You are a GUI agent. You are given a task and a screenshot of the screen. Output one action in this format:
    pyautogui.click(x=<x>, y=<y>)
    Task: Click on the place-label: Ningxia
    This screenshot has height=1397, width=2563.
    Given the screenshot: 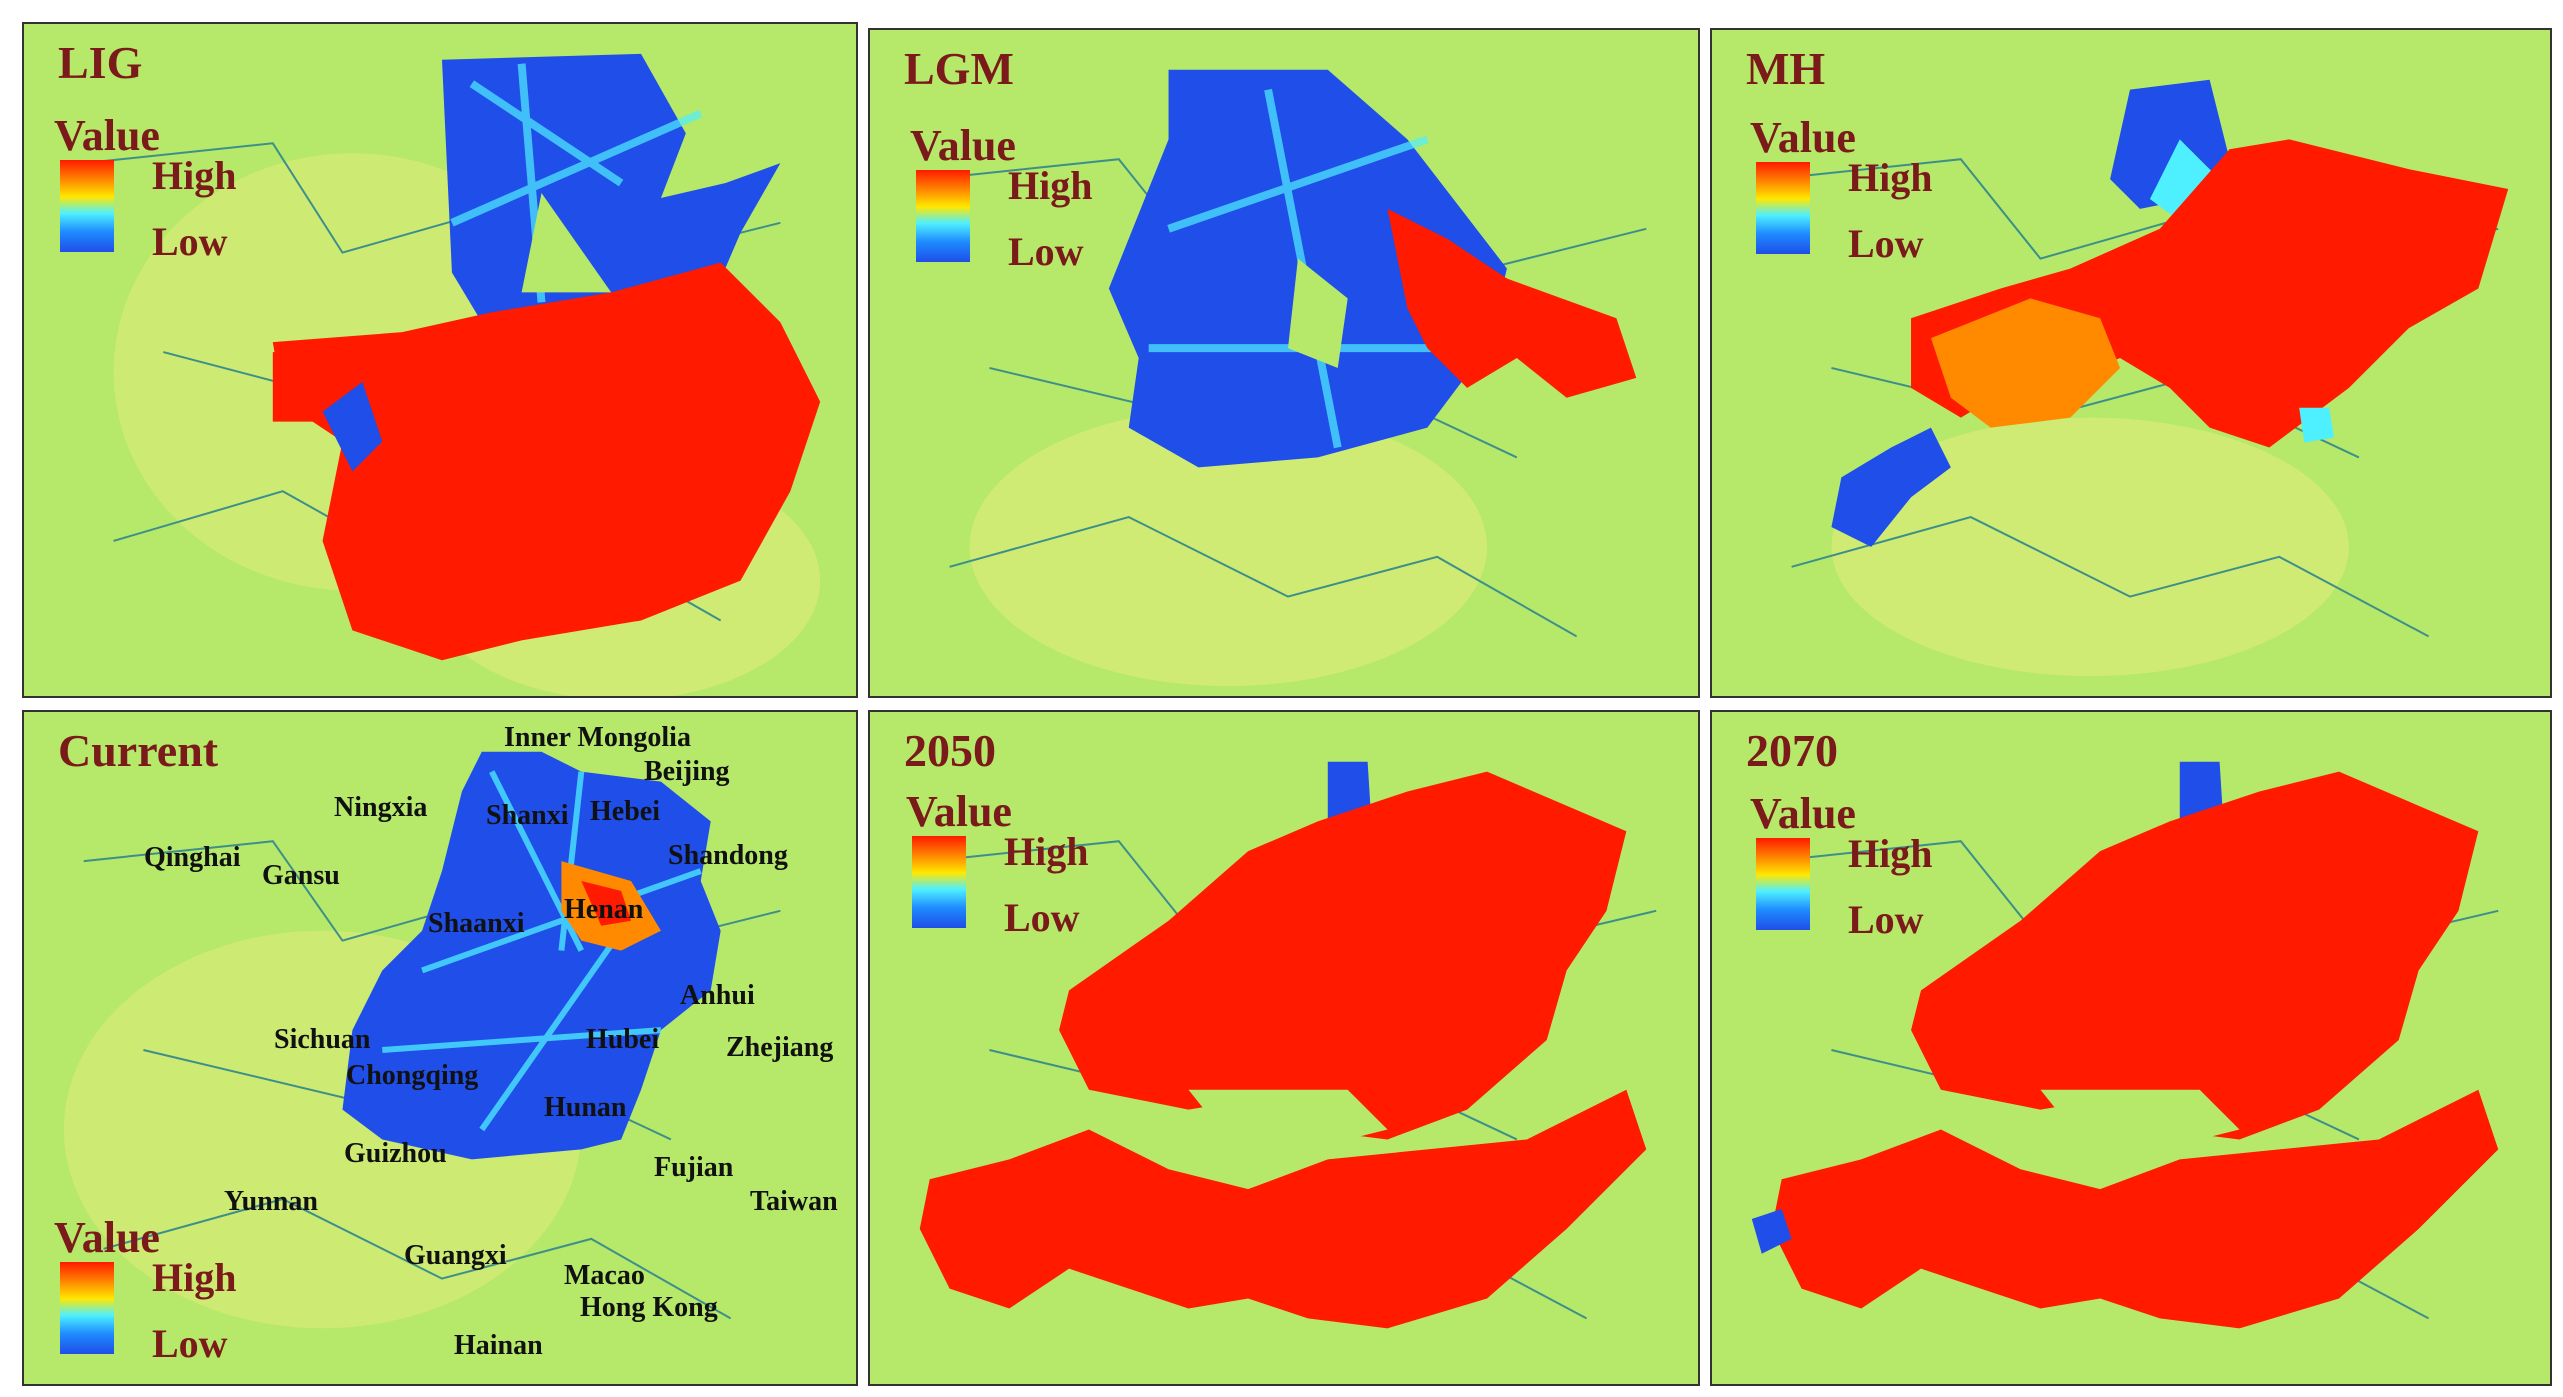 What is the action you would take?
    pyautogui.click(x=381, y=807)
    